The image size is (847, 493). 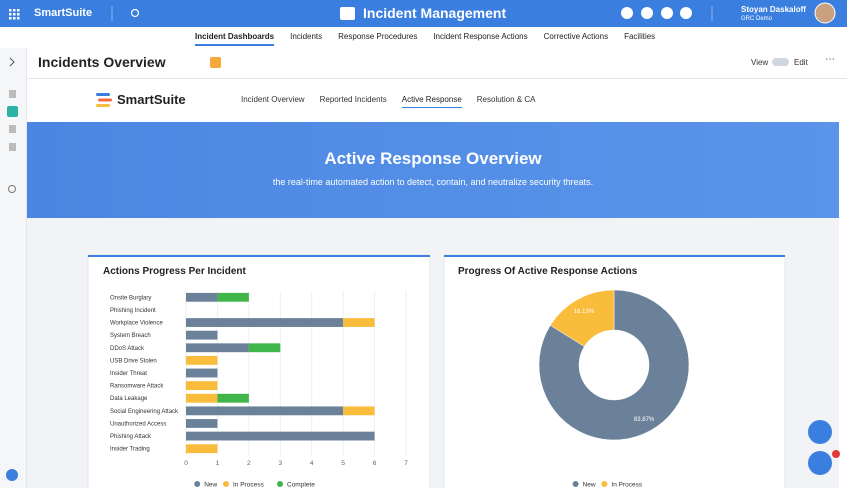 What do you see at coordinates (406, 463) in the screenshot?
I see `x-tick-label: 7` at bounding box center [406, 463].